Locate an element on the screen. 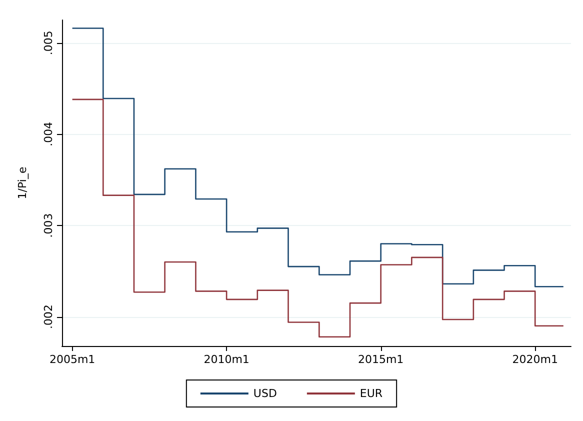 Image resolution: width=583 pixels, height=421 pixels. y-tick-label: .003 is located at coordinates (48, 225).